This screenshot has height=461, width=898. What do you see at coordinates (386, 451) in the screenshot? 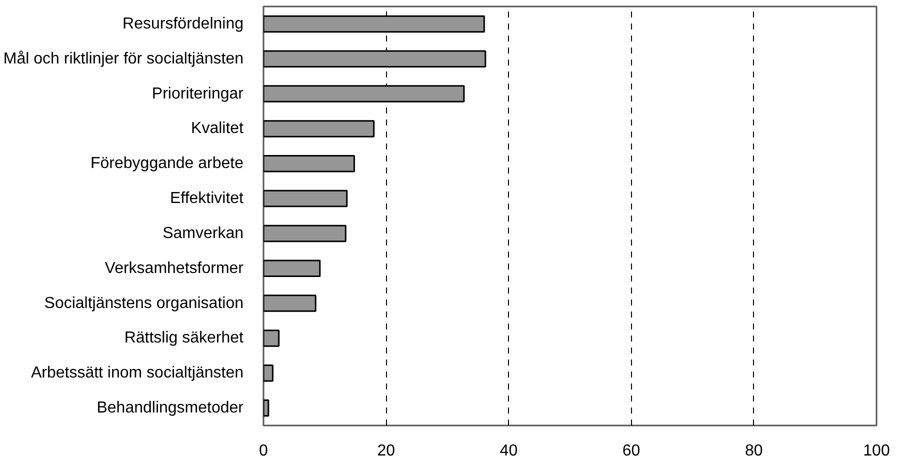
I see `x-tick-label: 20` at bounding box center [386, 451].